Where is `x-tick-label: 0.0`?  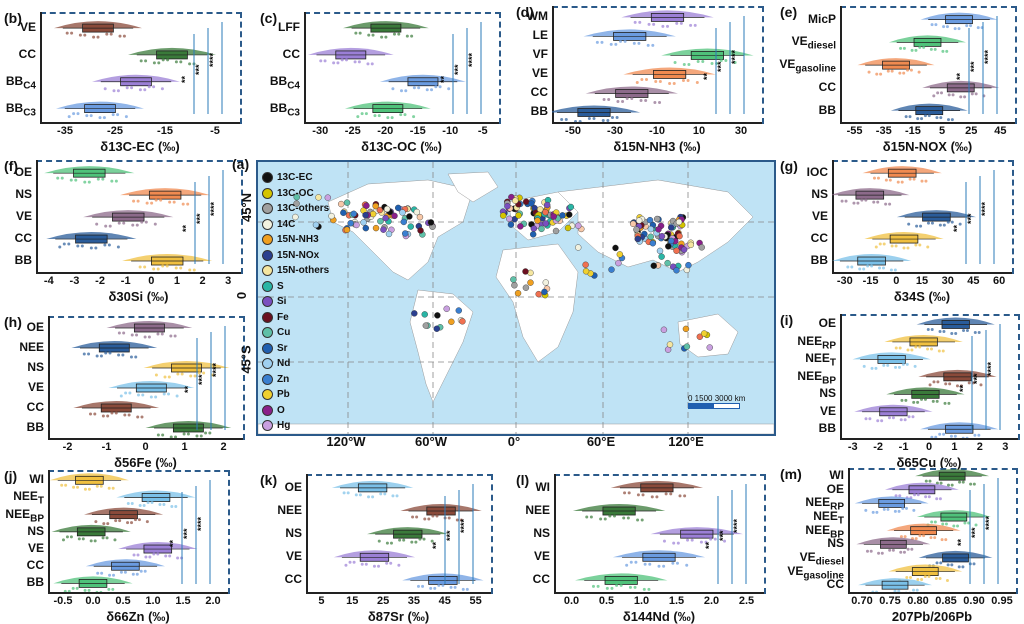 x-tick-label: 0.0 is located at coordinates (571, 601).